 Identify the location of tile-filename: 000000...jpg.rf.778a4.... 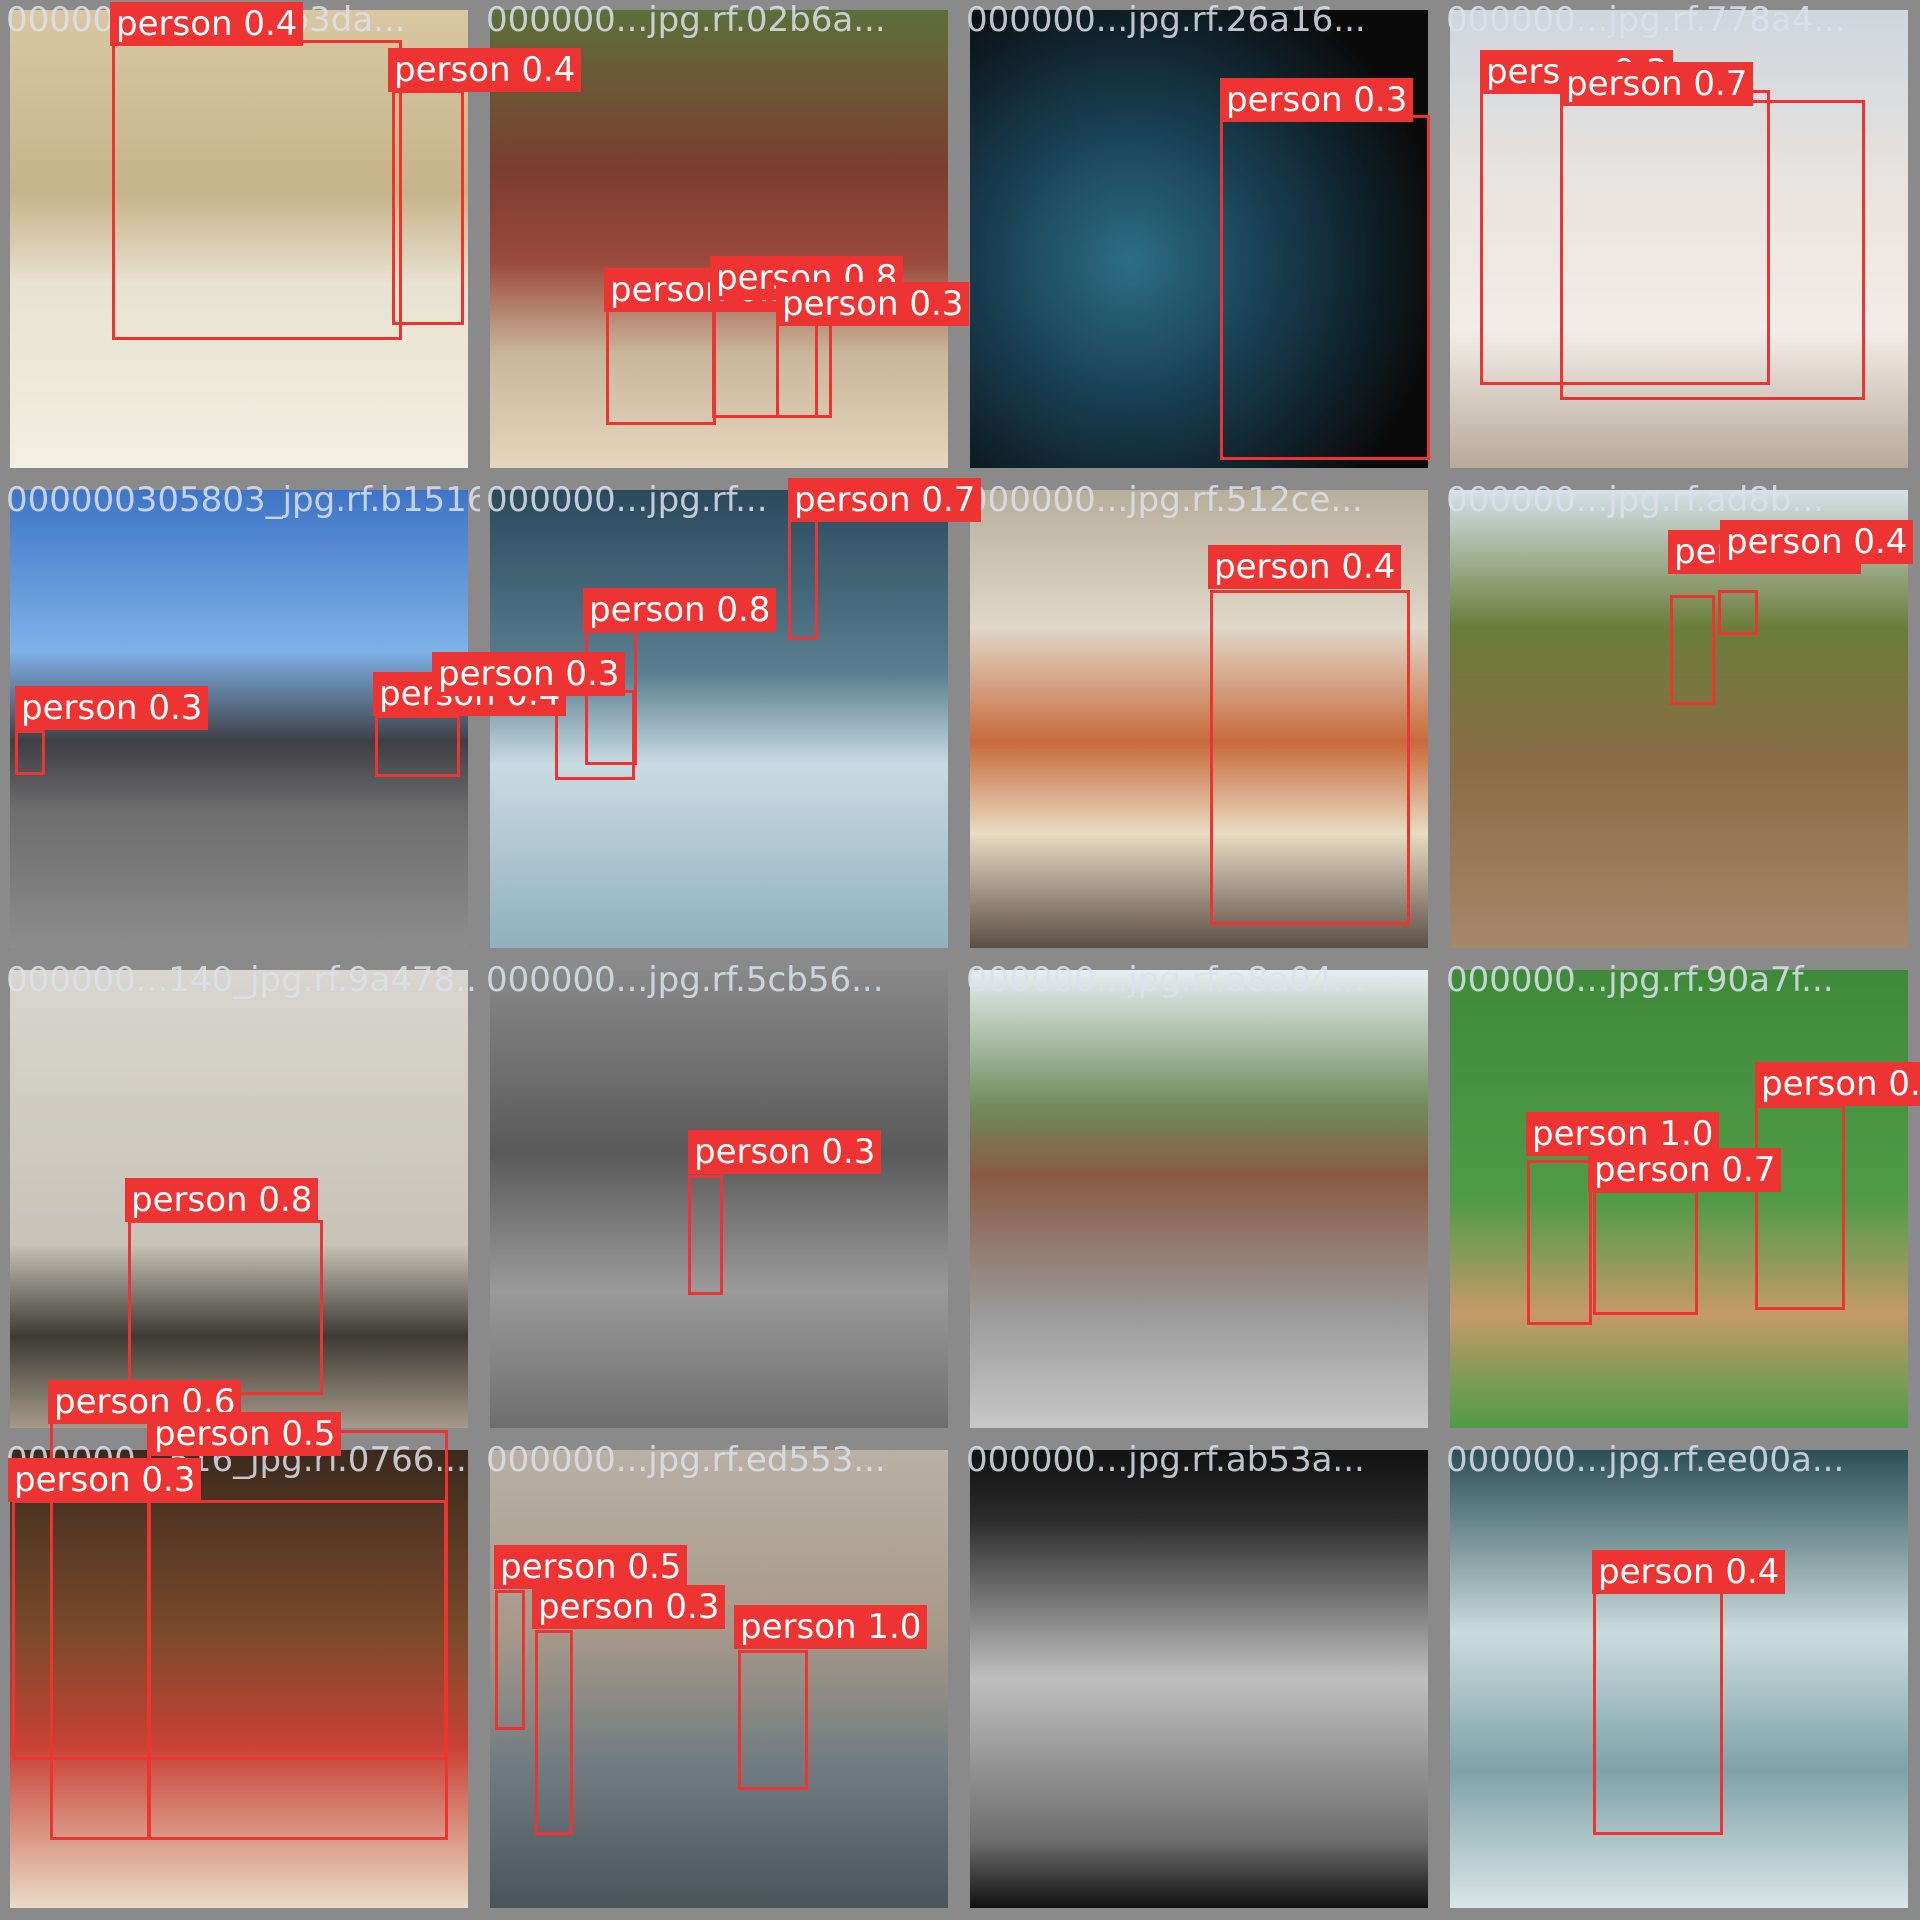
(1646, 20).